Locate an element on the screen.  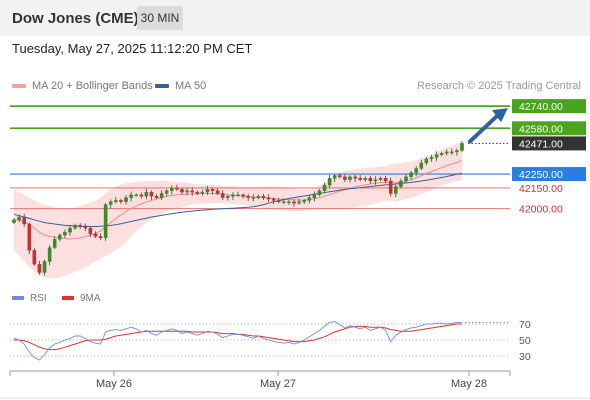
ma50-line is located at coordinates (238, 199).